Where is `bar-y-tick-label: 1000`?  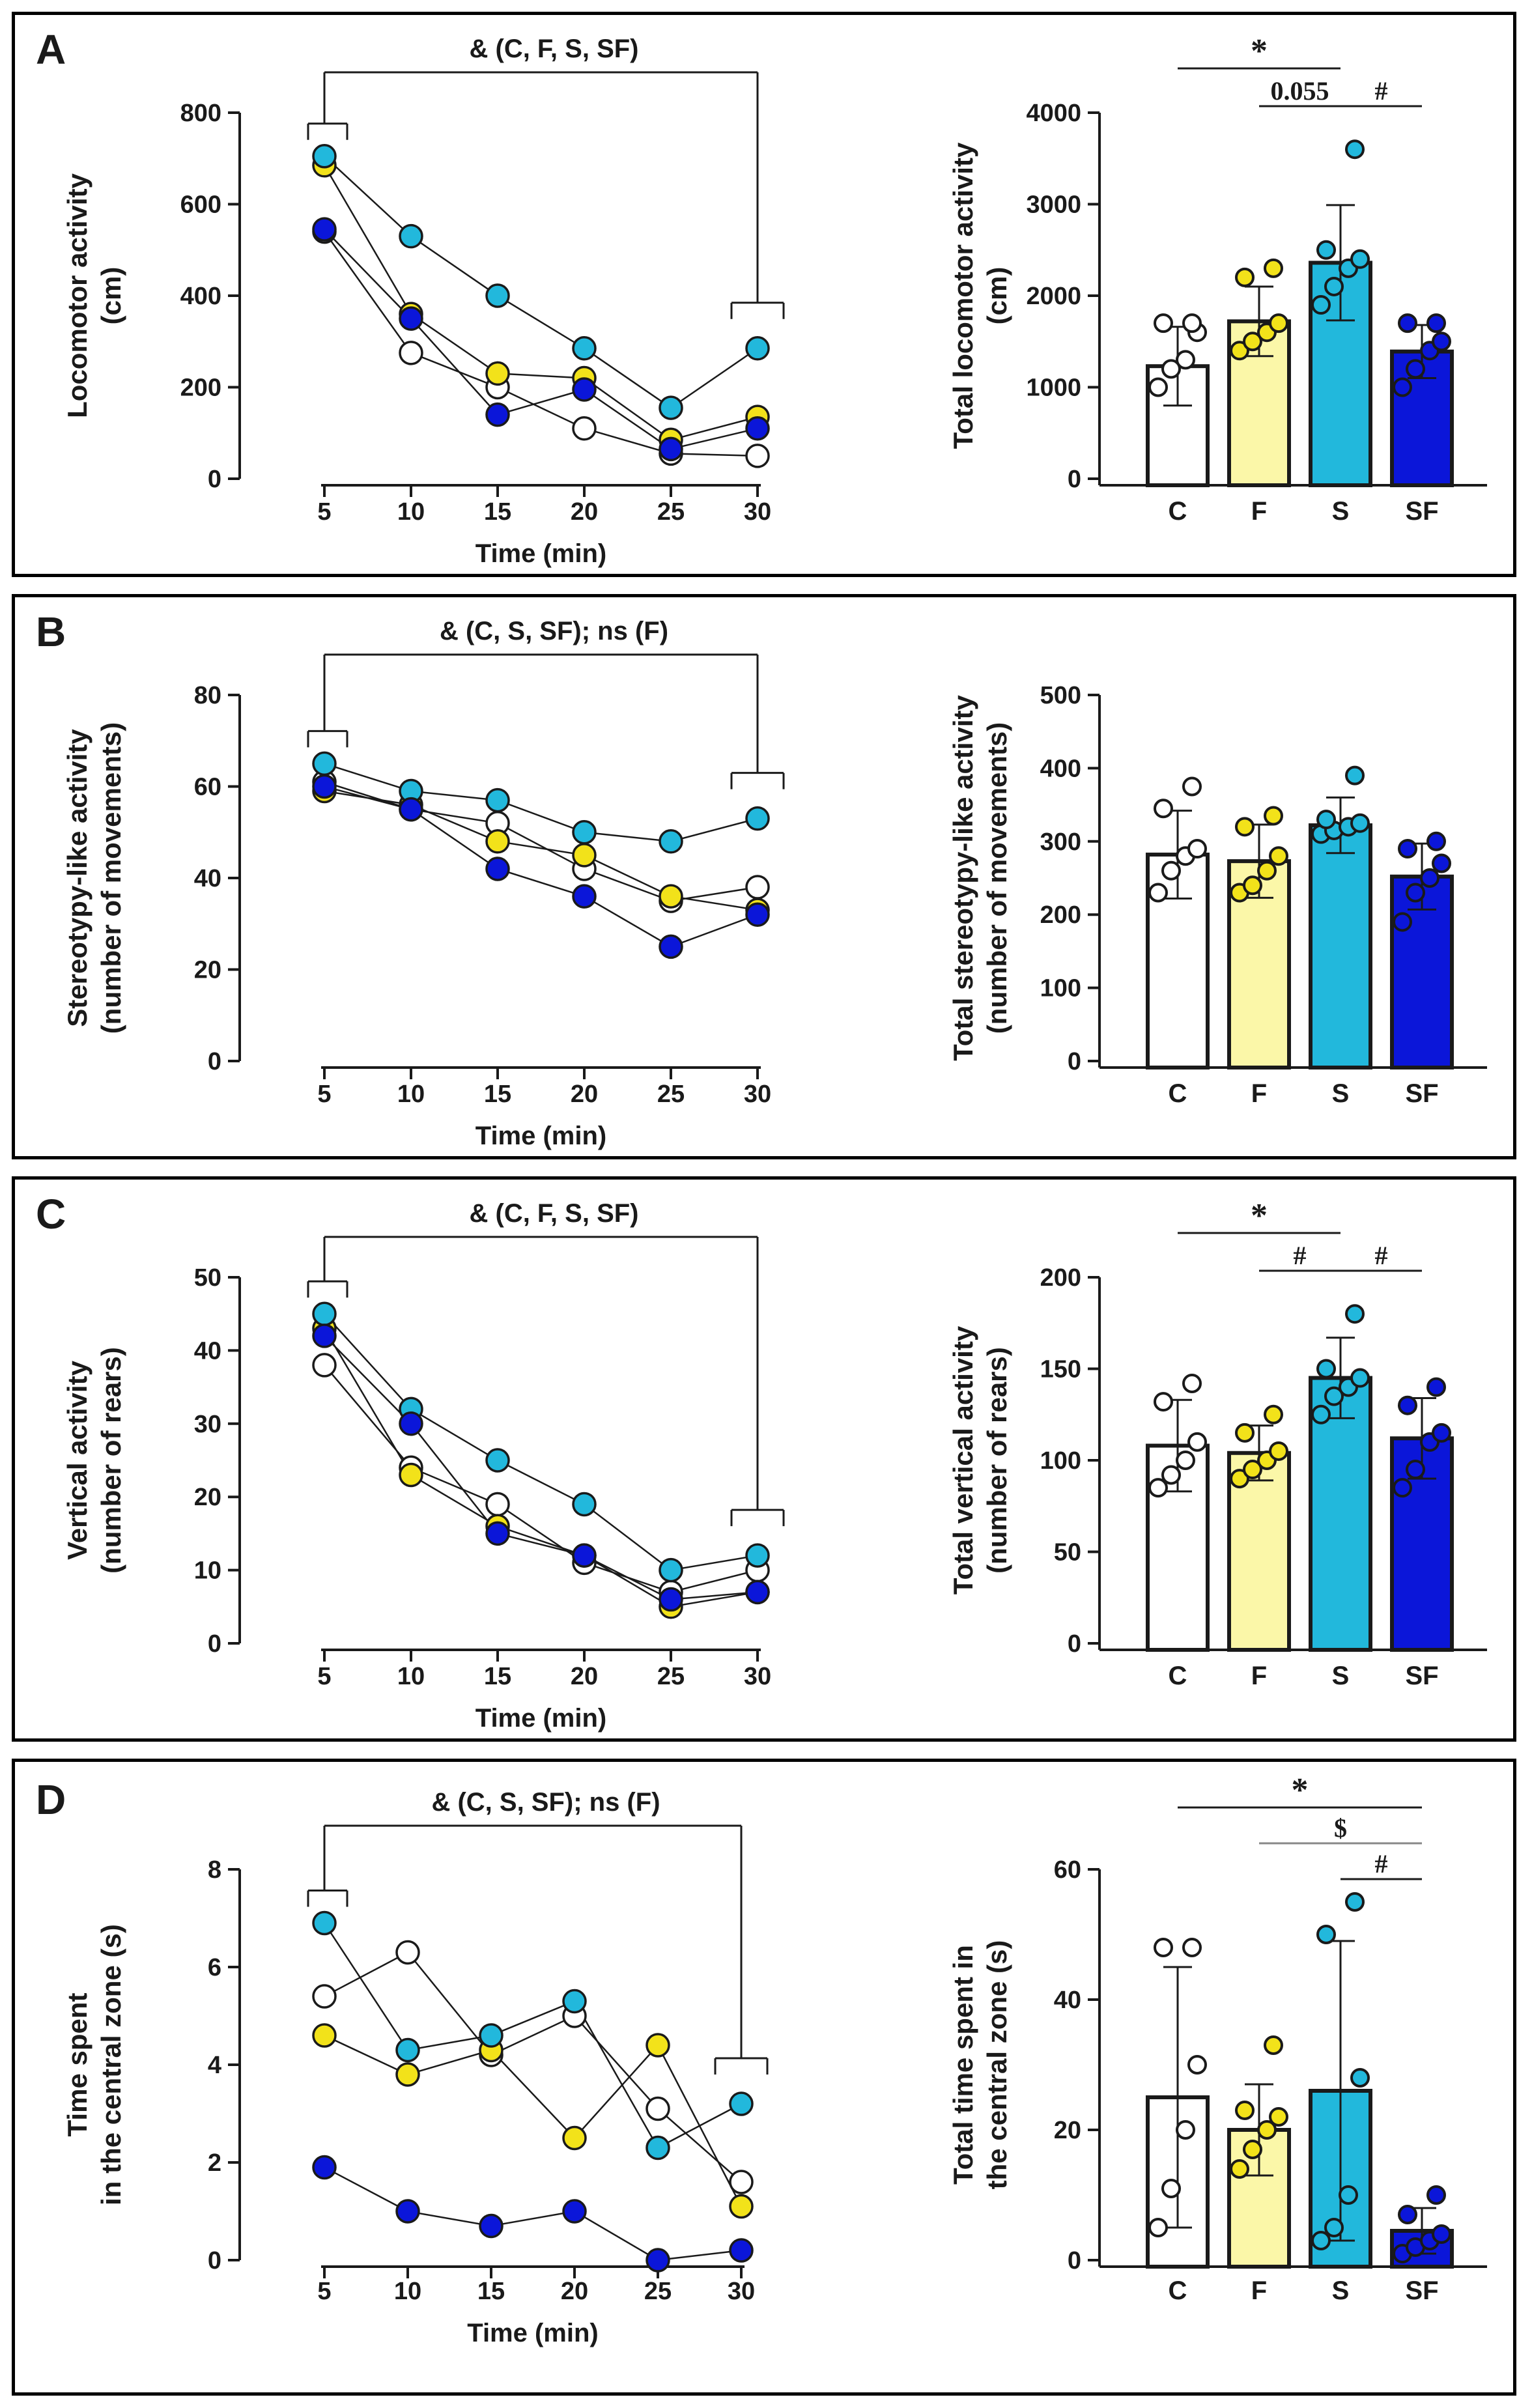 bar-y-tick-label: 1000 is located at coordinates (1053, 388).